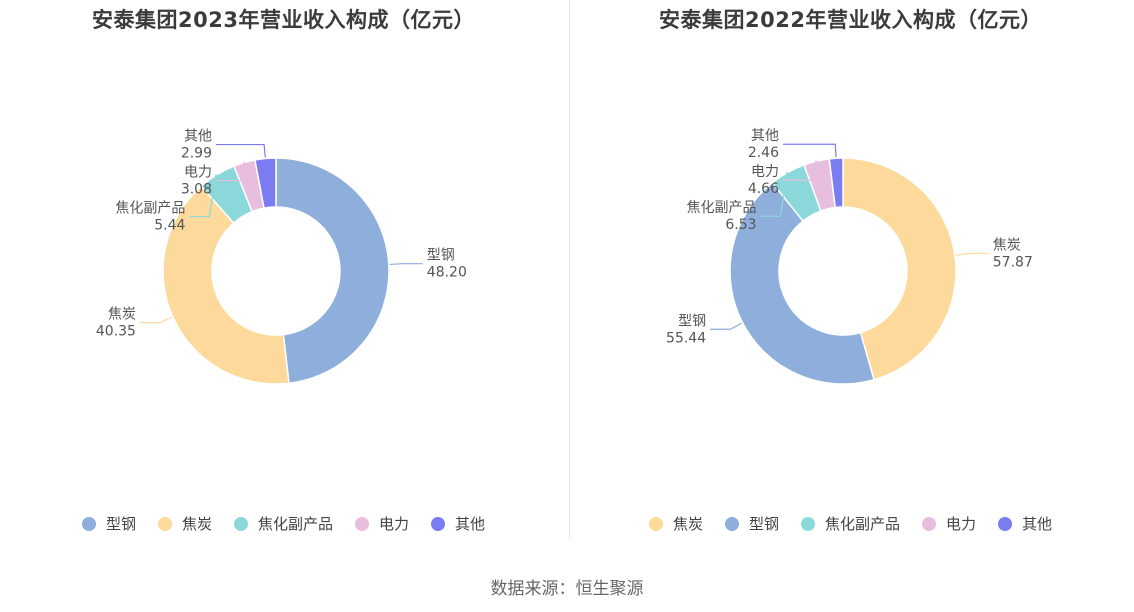  What do you see at coordinates (763, 153) in the screenshot?
I see `slice-value-label: 2.46` at bounding box center [763, 153].